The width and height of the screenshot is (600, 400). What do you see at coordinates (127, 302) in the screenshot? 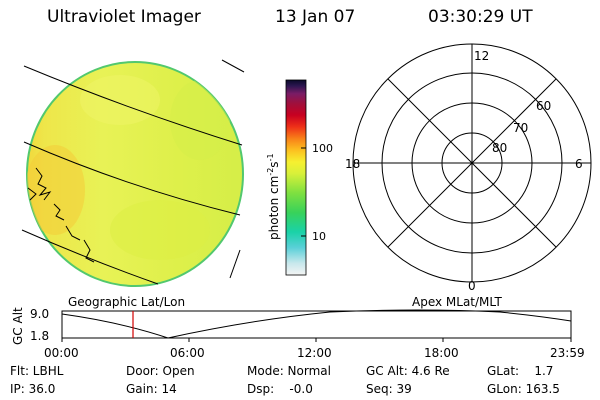
I see `geographic-panel-title: Geographic Lat/Lon` at bounding box center [127, 302].